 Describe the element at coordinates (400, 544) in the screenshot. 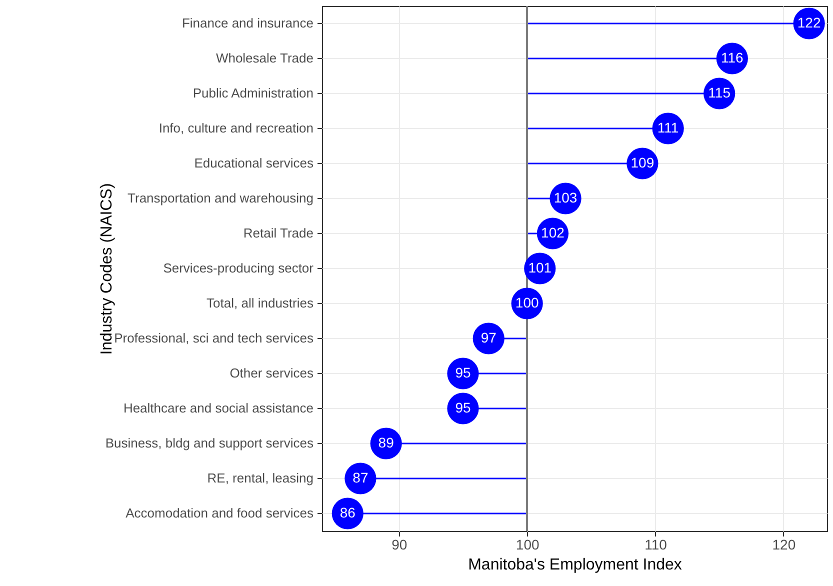

I see `x-tick-label: 90` at that location.